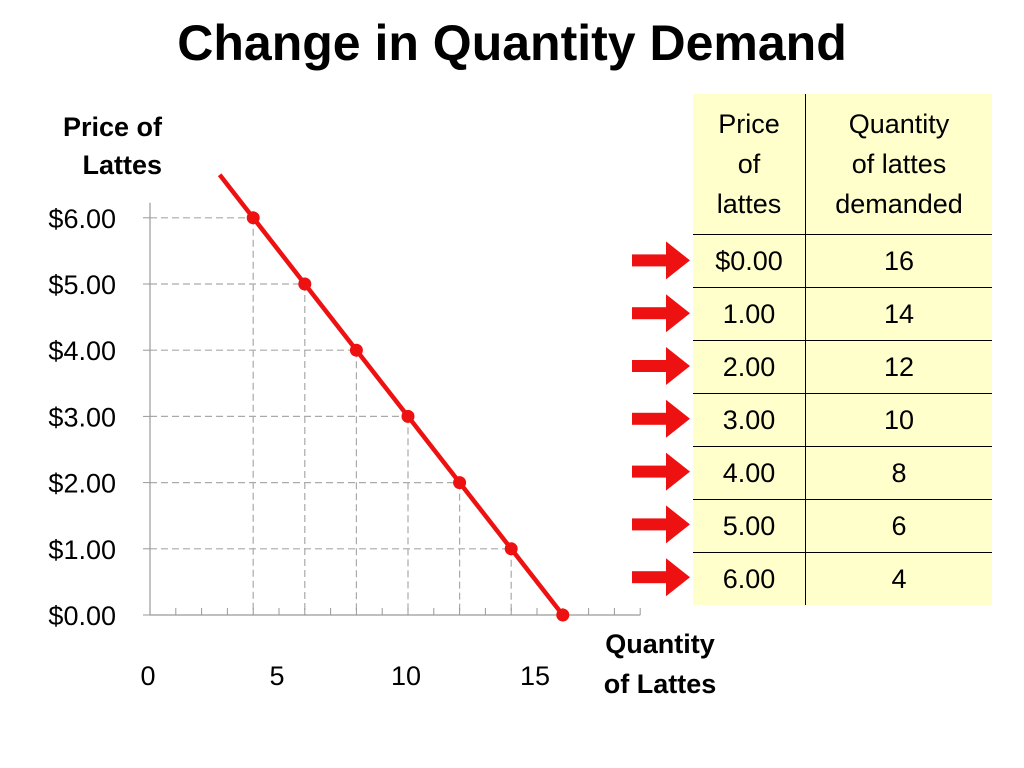  Describe the element at coordinates (898, 420) in the screenshot. I see `quantity-cell: 10` at that location.